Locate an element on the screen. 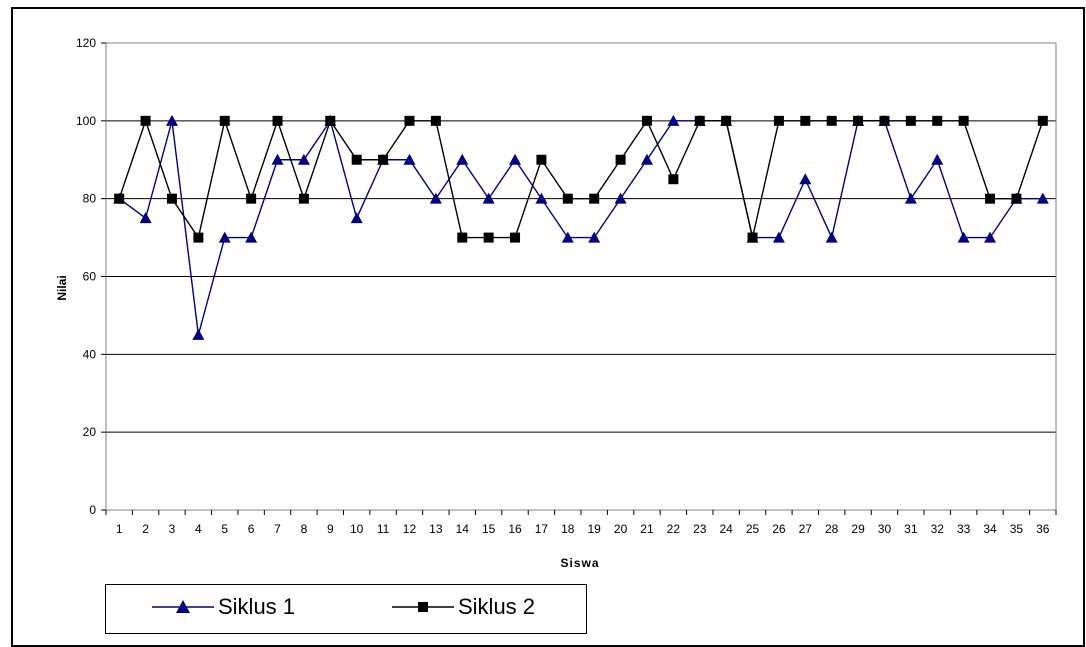  x-tick-label: 10 is located at coordinates (357, 529).